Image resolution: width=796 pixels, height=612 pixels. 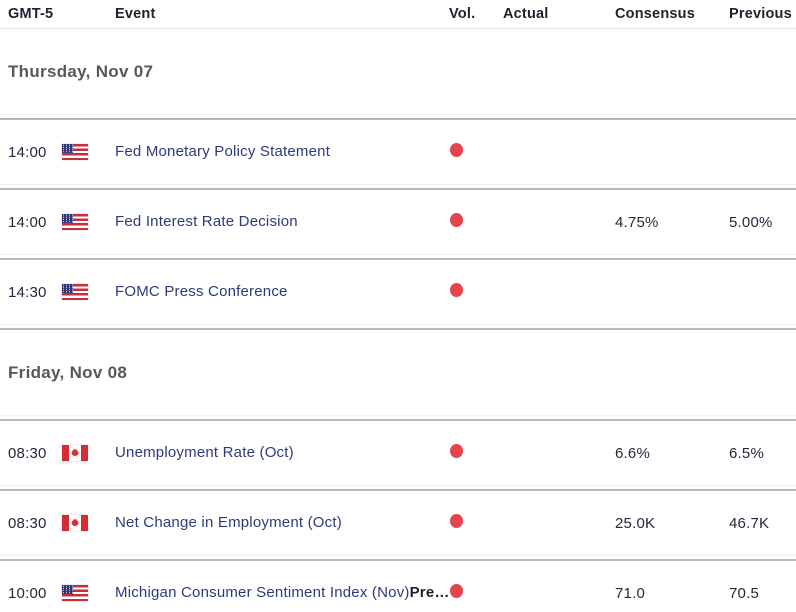 I want to click on previous-value: 6.5%, so click(x=746, y=453).